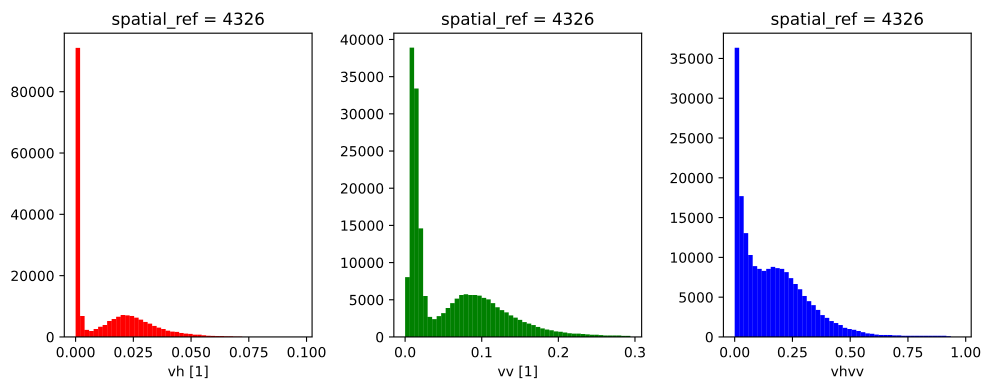 The height and width of the screenshot is (390, 989). What do you see at coordinates (850, 352) in the screenshot?
I see `x-tick-label: 0.50` at bounding box center [850, 352].